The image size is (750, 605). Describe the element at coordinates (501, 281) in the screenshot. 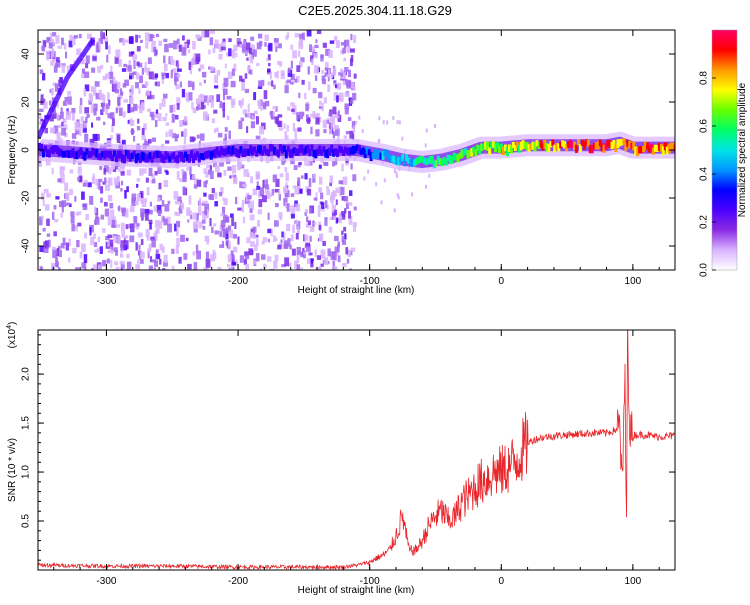

I see `x-tick-label: 0` at that location.